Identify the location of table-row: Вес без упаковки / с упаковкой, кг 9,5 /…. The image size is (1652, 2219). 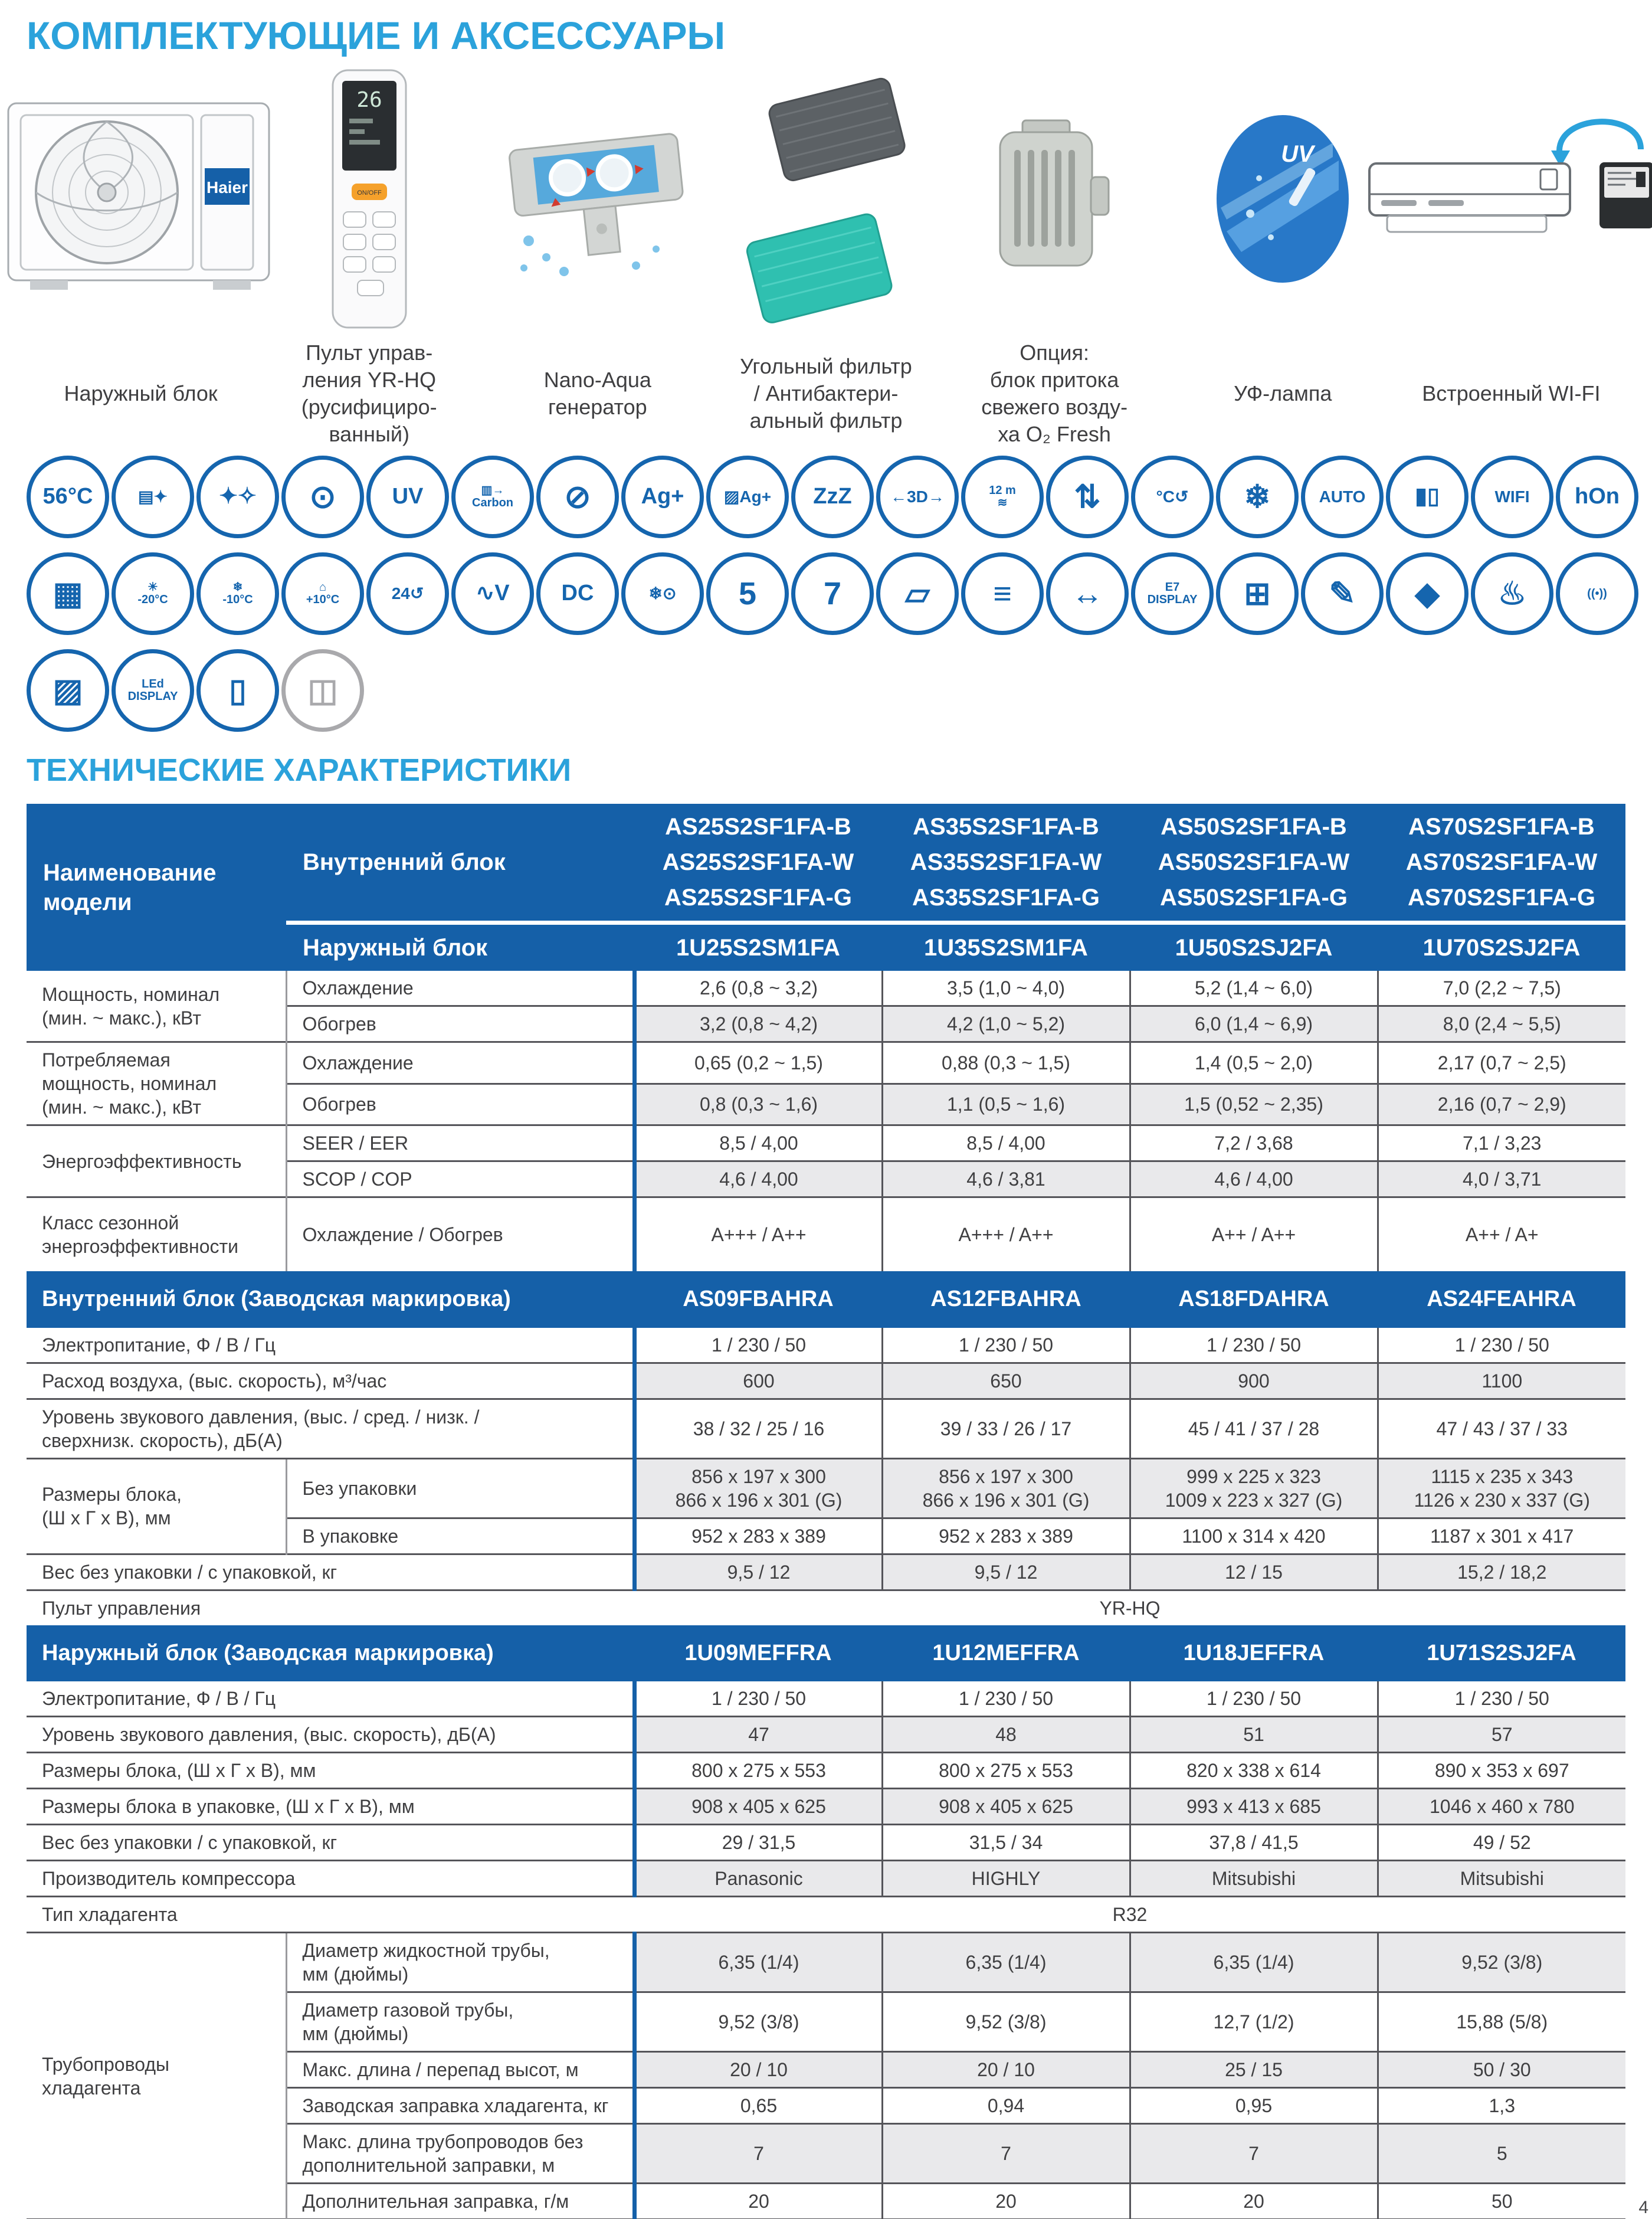
(826, 1571).